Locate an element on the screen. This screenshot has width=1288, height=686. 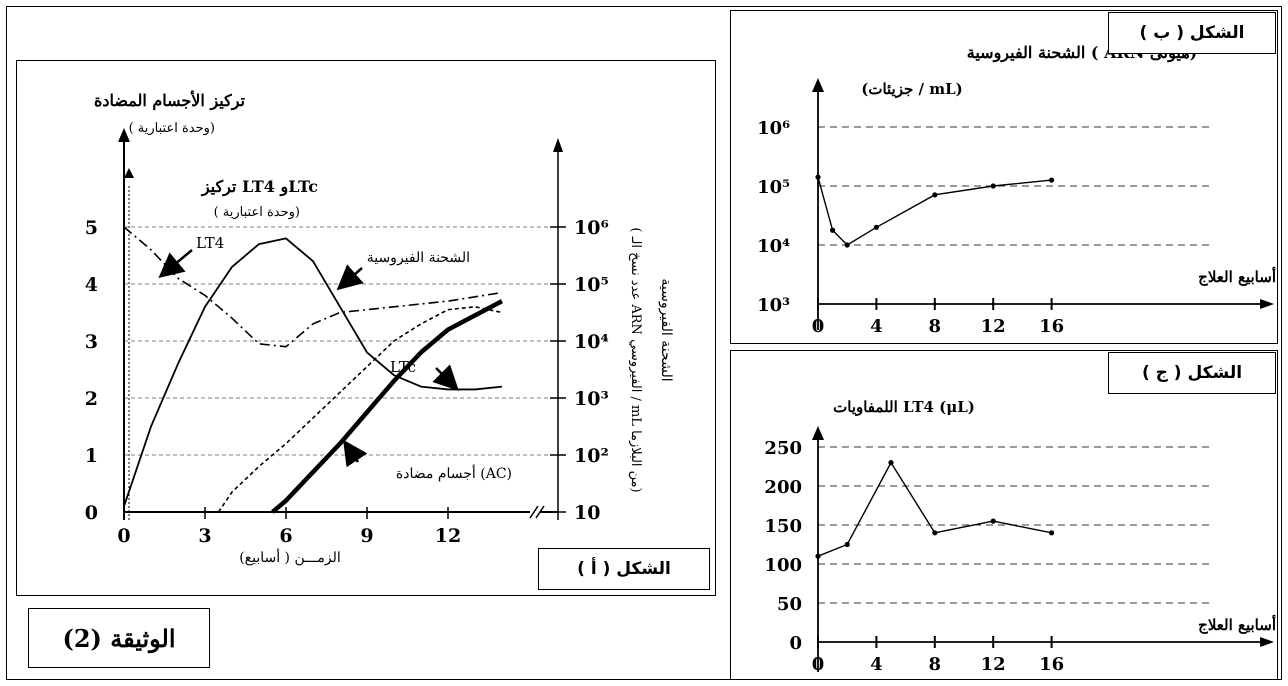
chart-b-x-tick-label: 0 is located at coordinates (818, 326).